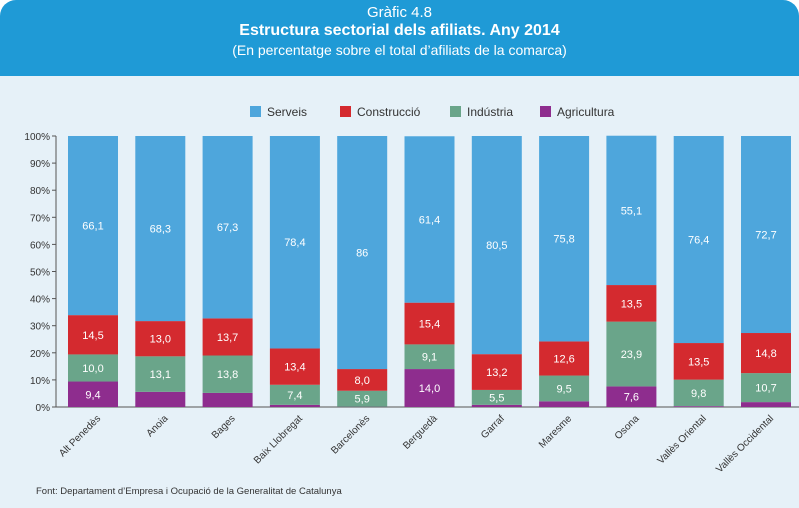 The width and height of the screenshot is (799, 508). Describe the element at coordinates (40, 327) in the screenshot. I see `y-tick-label: 30%` at that location.